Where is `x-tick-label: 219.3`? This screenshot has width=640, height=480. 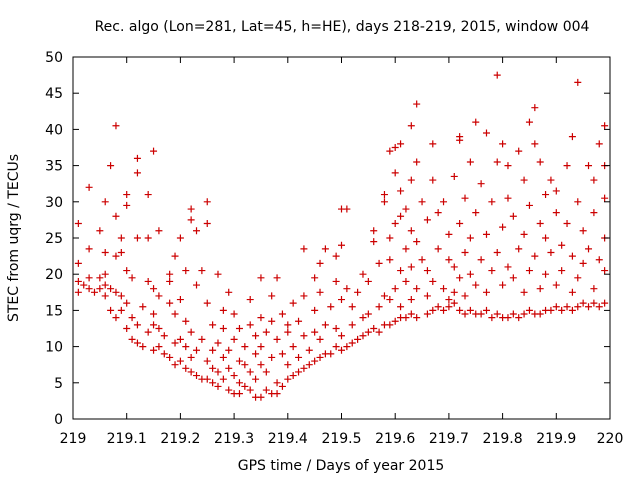 x-tick-label: 219.3 is located at coordinates (234, 439).